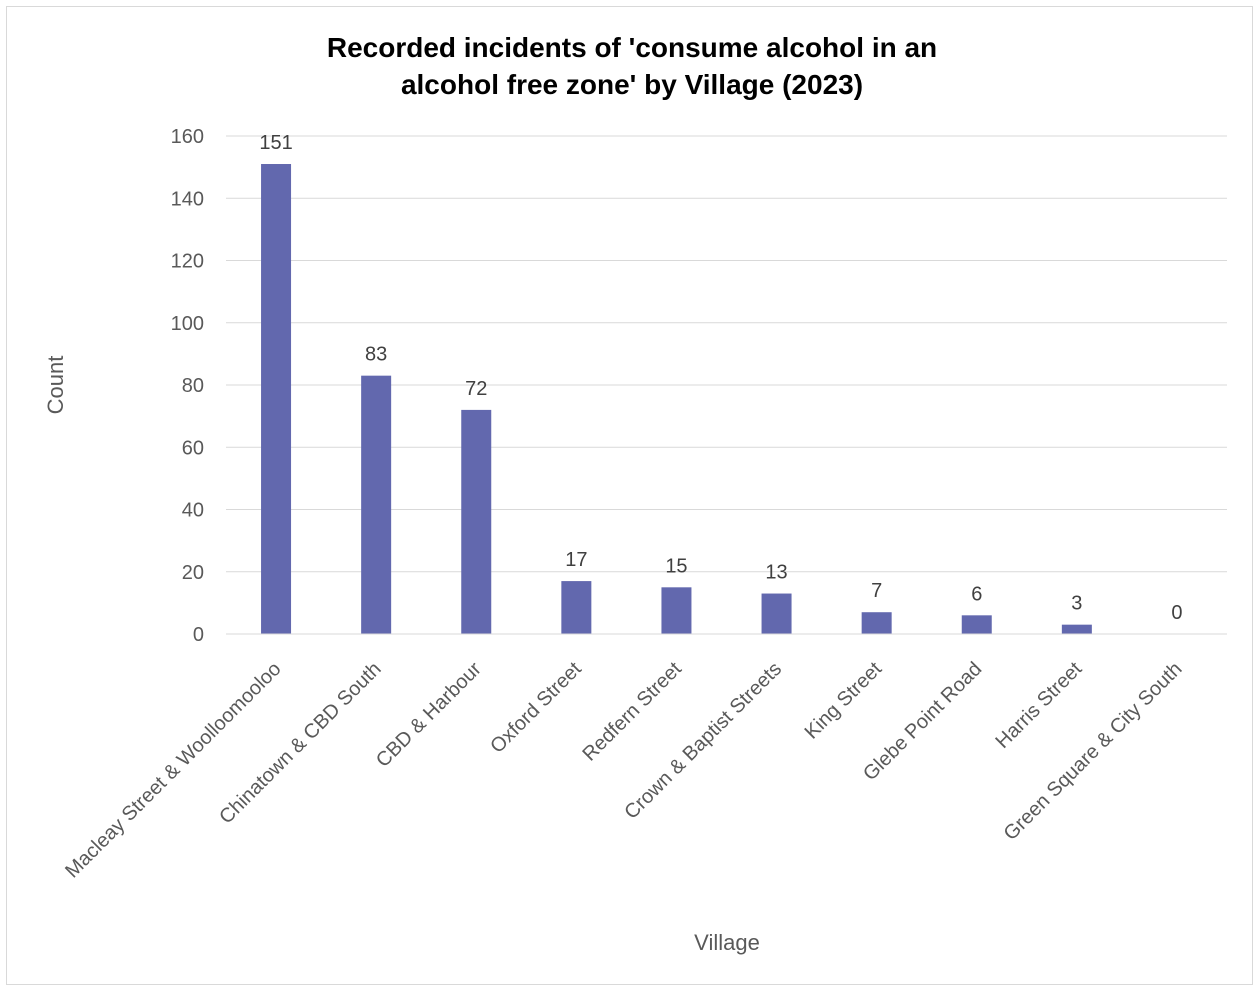 This screenshot has height=987, width=1255. Describe the element at coordinates (632, 712) in the screenshot. I see `x-category-label: Redfern Street` at that location.